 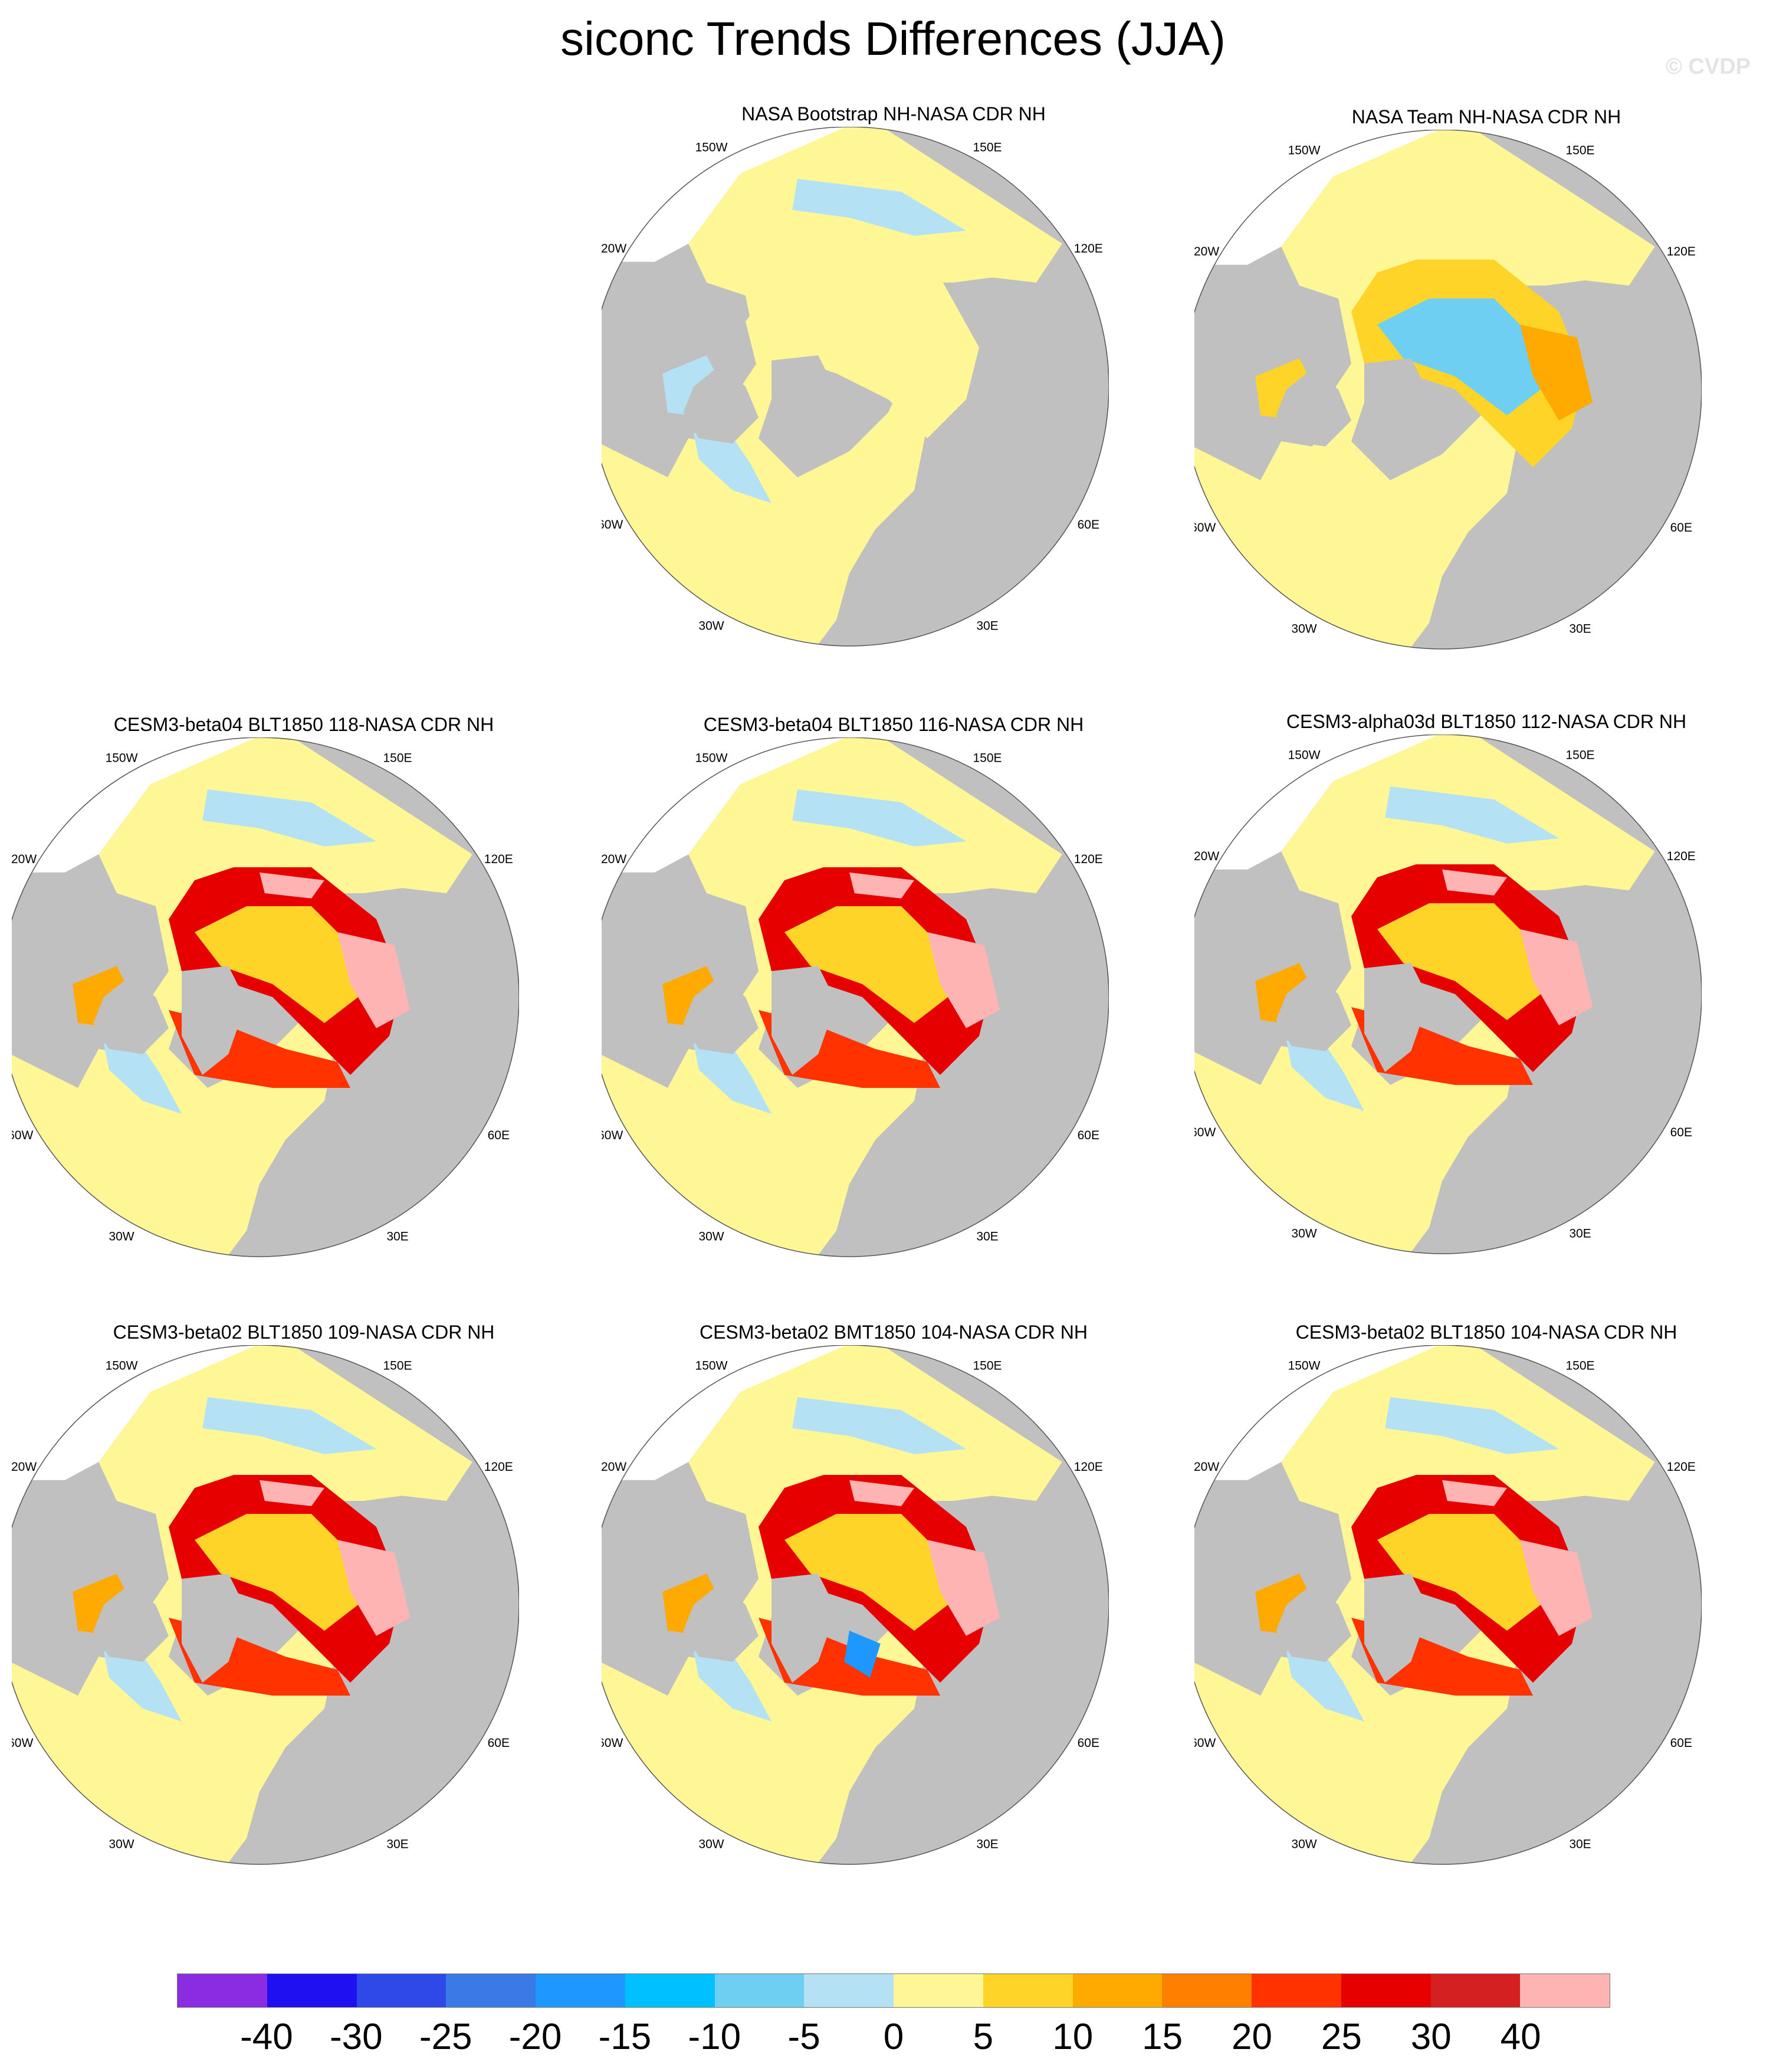 I want to click on colorbar-label: 40, so click(x=1520, y=2037).